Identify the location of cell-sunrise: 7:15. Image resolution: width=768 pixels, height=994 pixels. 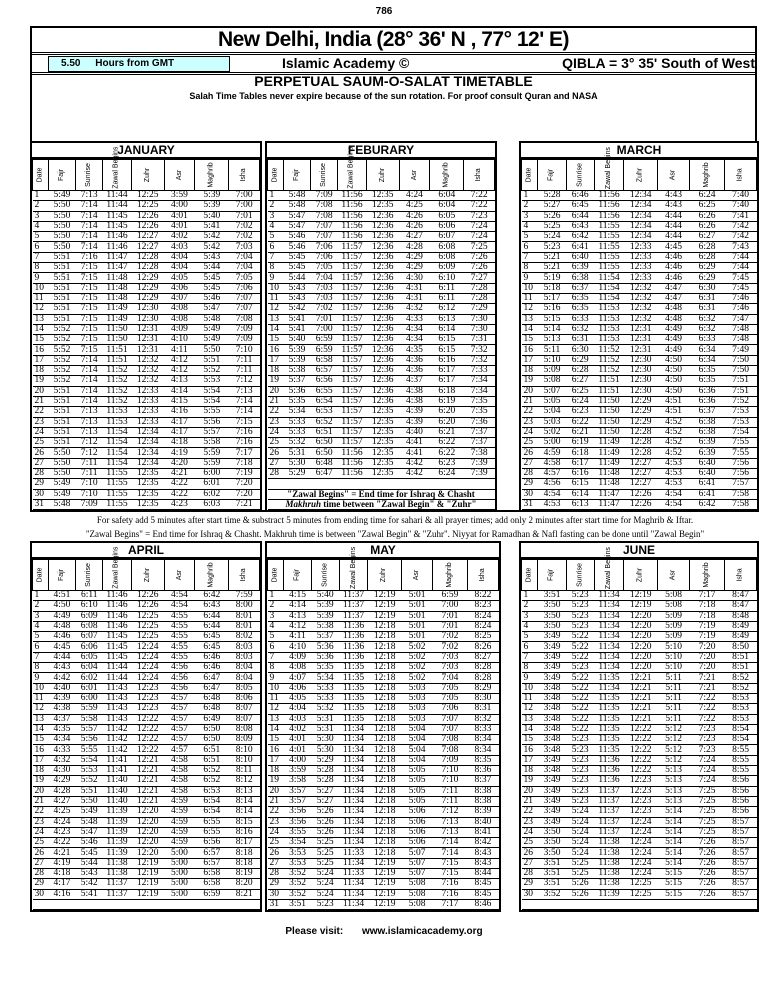
(89, 340).